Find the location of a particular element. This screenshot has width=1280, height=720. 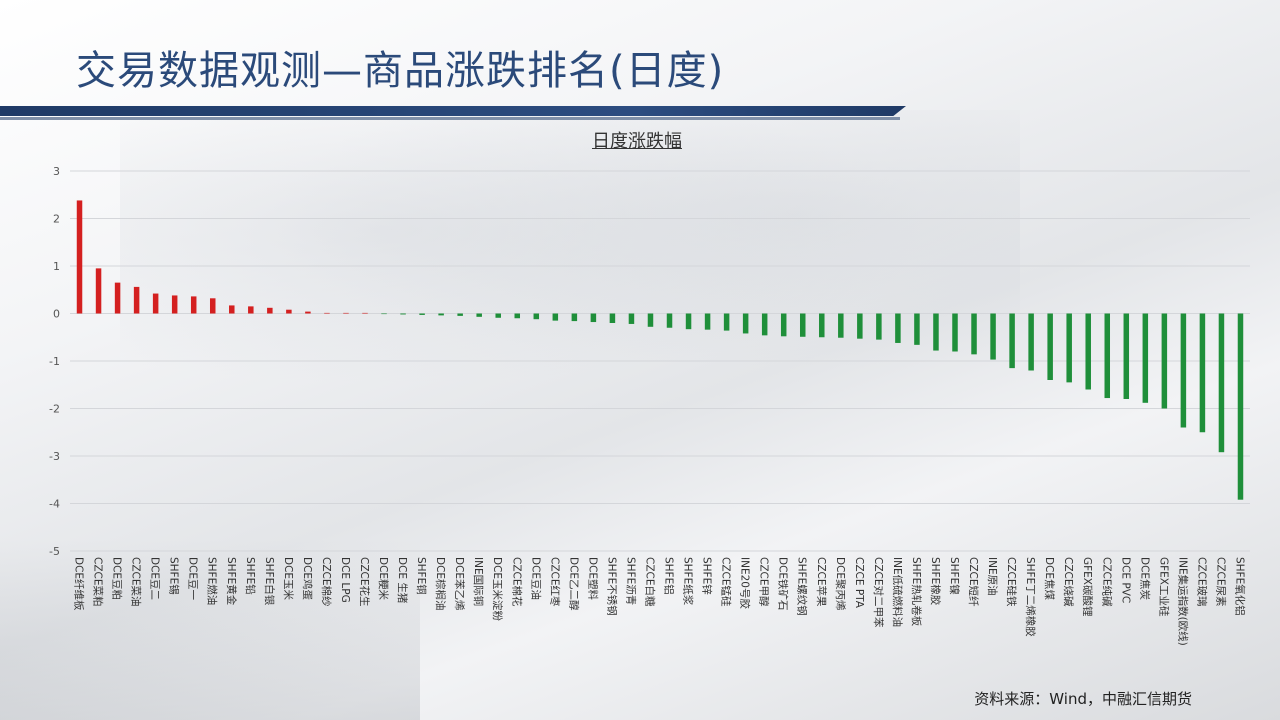

x-tick-label: DCE豆二 is located at coordinates (155, 578).